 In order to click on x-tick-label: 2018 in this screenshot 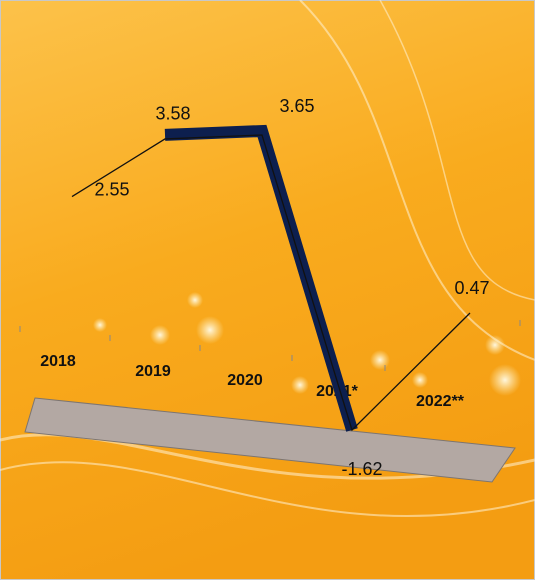, I will do `click(58, 361)`.